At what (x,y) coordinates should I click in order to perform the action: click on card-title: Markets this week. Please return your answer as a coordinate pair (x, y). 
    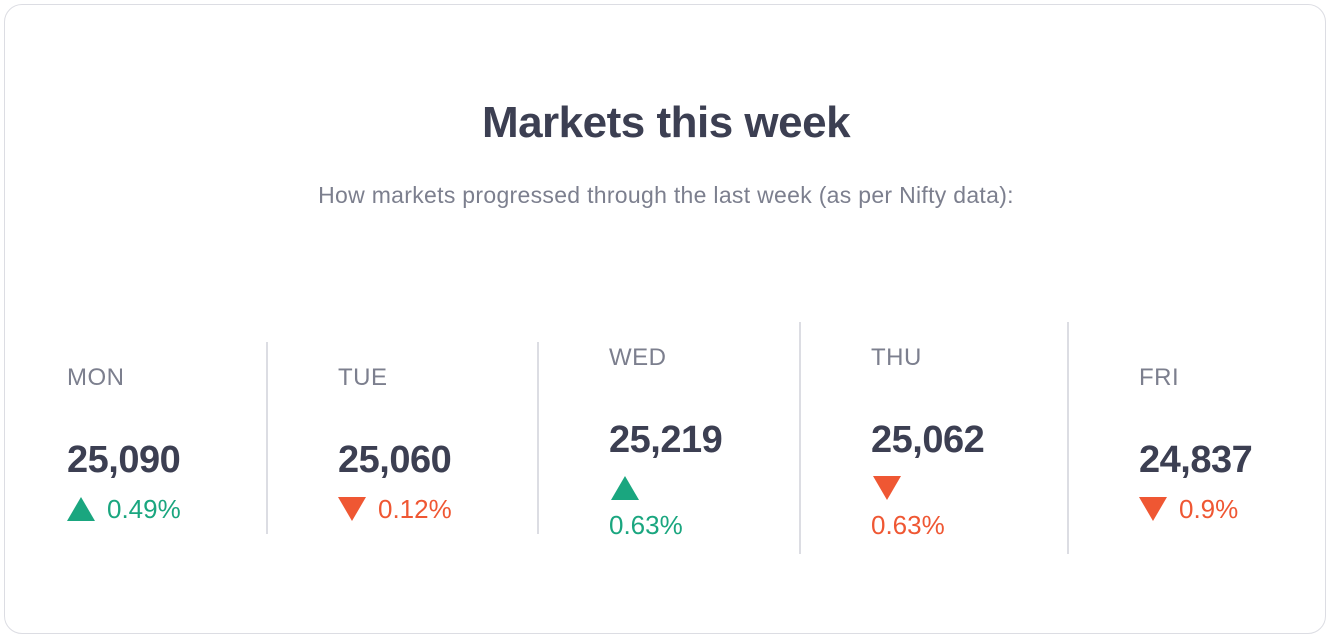
    Looking at the image, I should click on (666, 122).